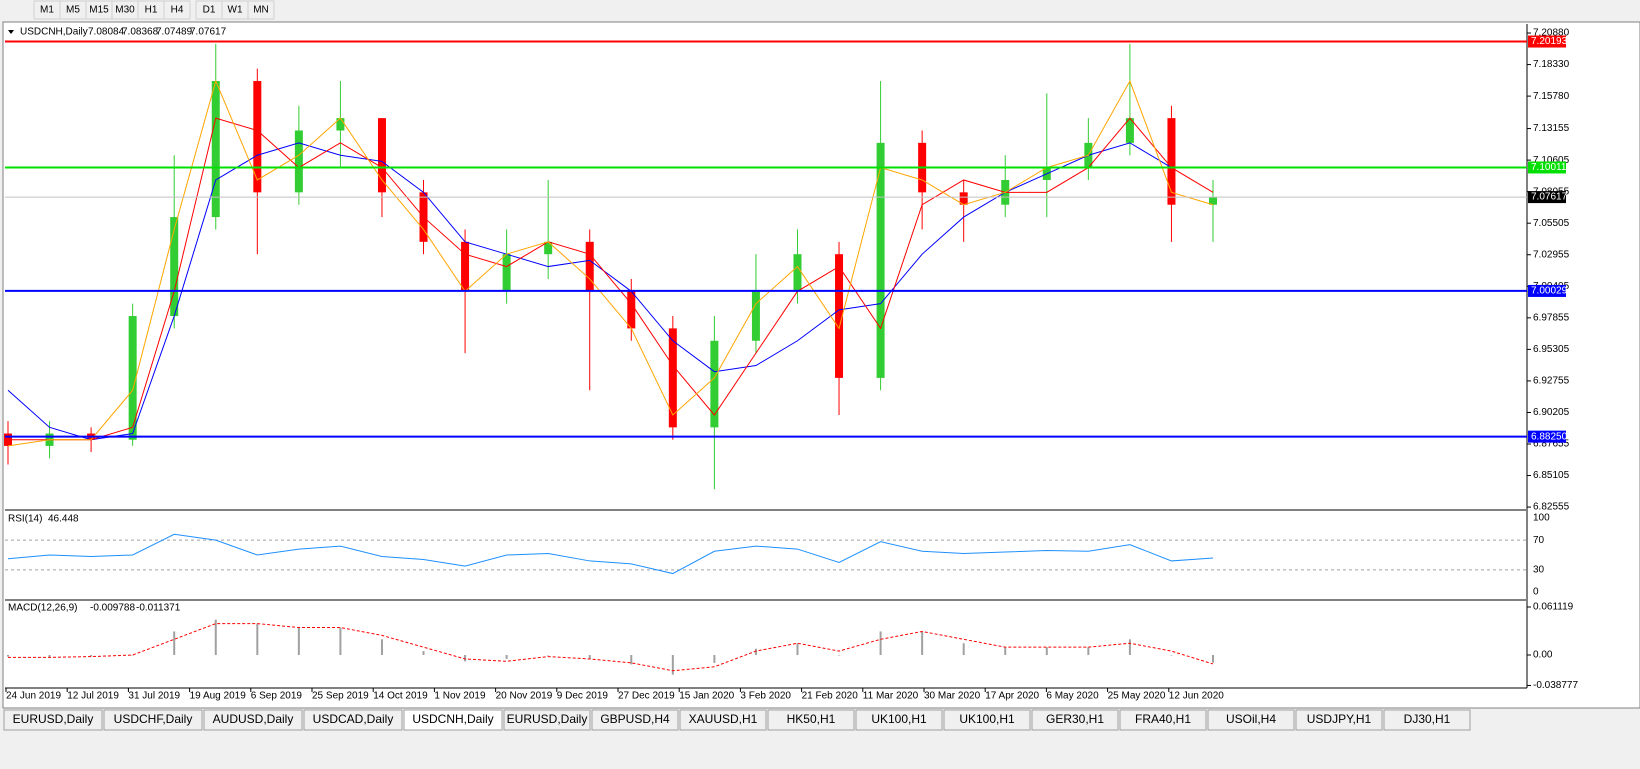  I want to click on x-tick-label: 31 Jul 2019, so click(154, 696).